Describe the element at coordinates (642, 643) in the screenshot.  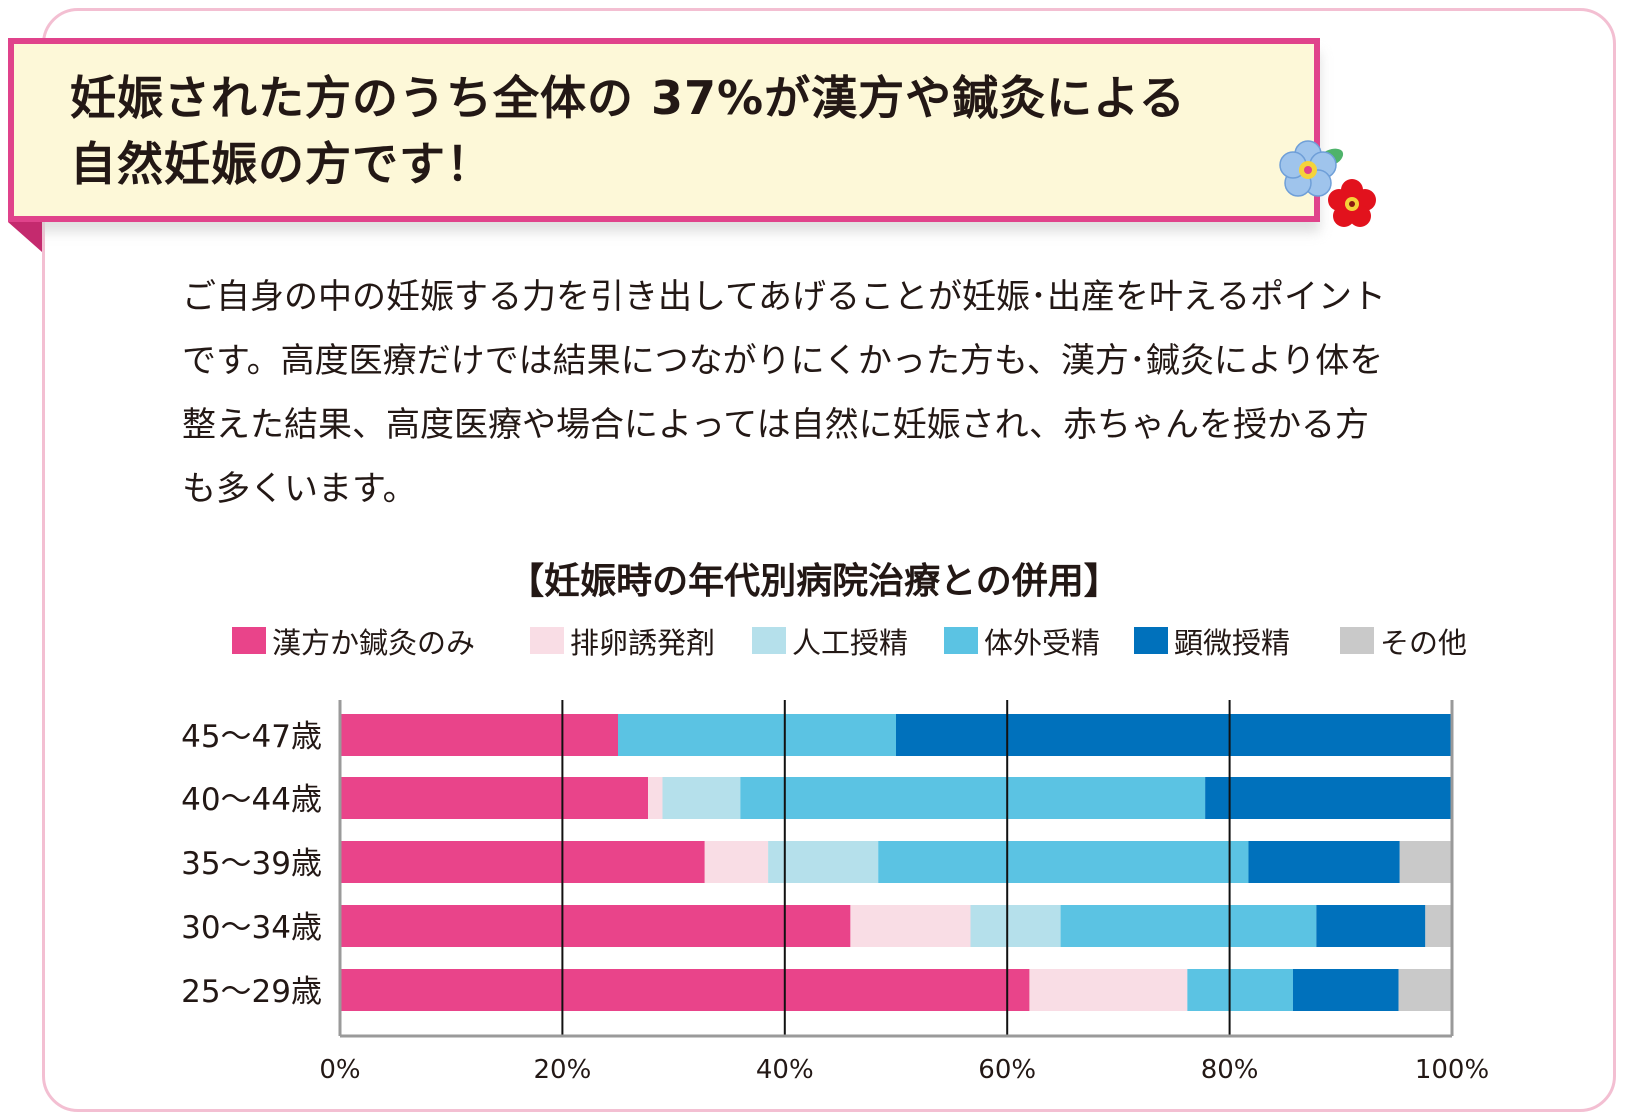
I see `legend-label: 排卵誘発剤` at that location.